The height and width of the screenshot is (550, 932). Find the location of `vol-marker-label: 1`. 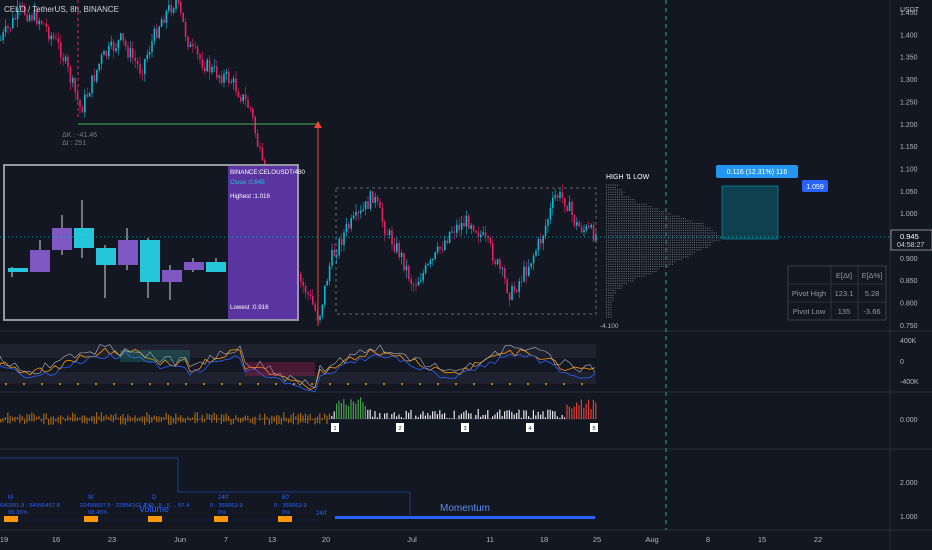

vol-marker-label: 1 is located at coordinates (334, 429).